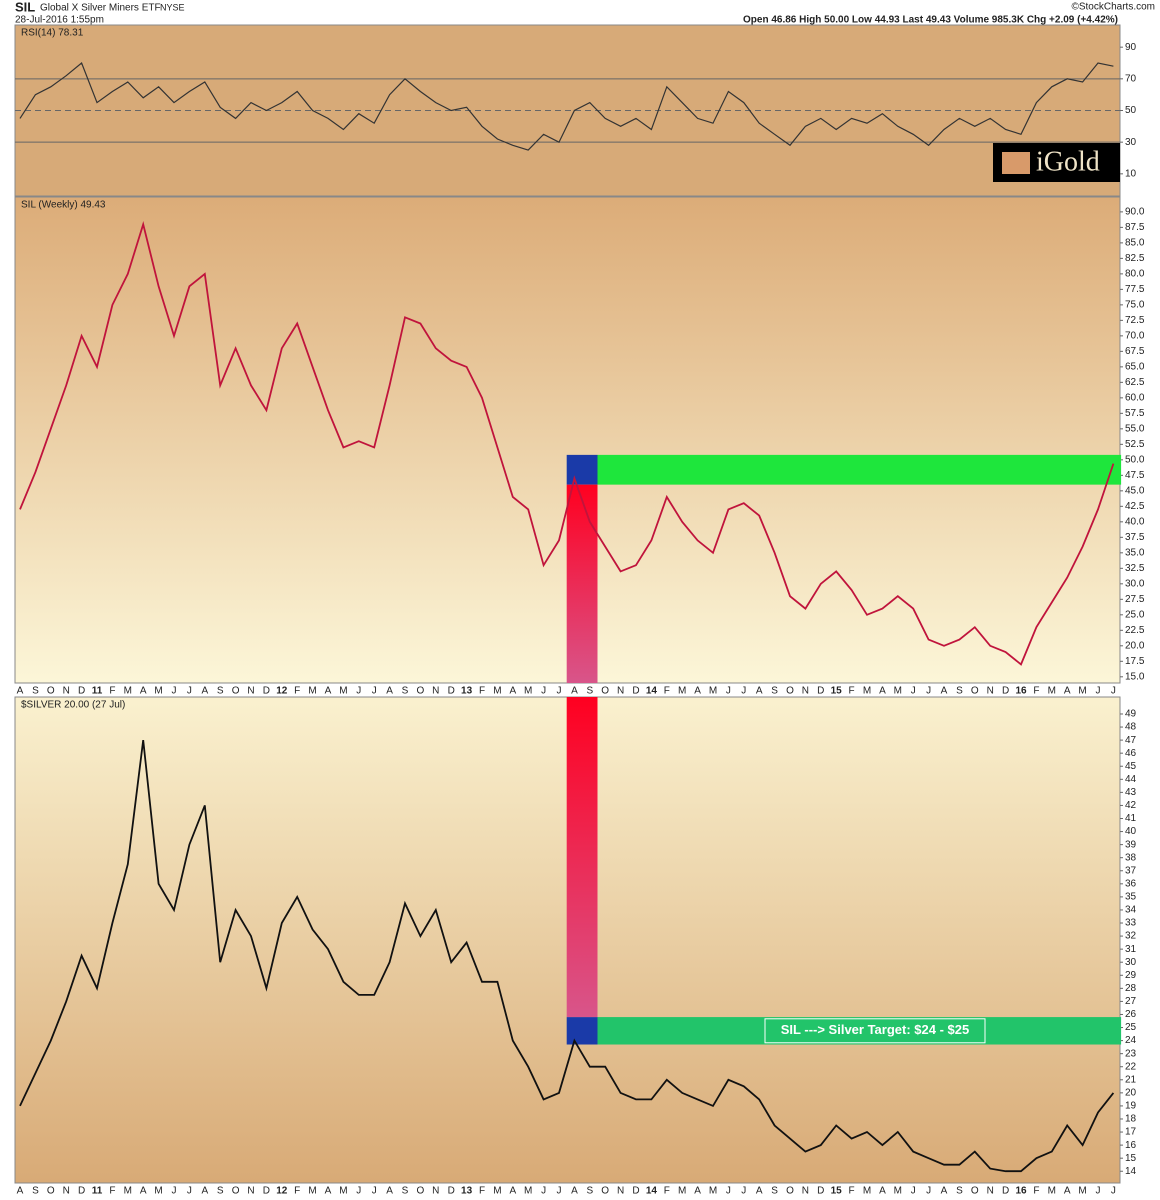  Describe the element at coordinates (582, 857) in the screenshot. I see `connector-column` at that location.